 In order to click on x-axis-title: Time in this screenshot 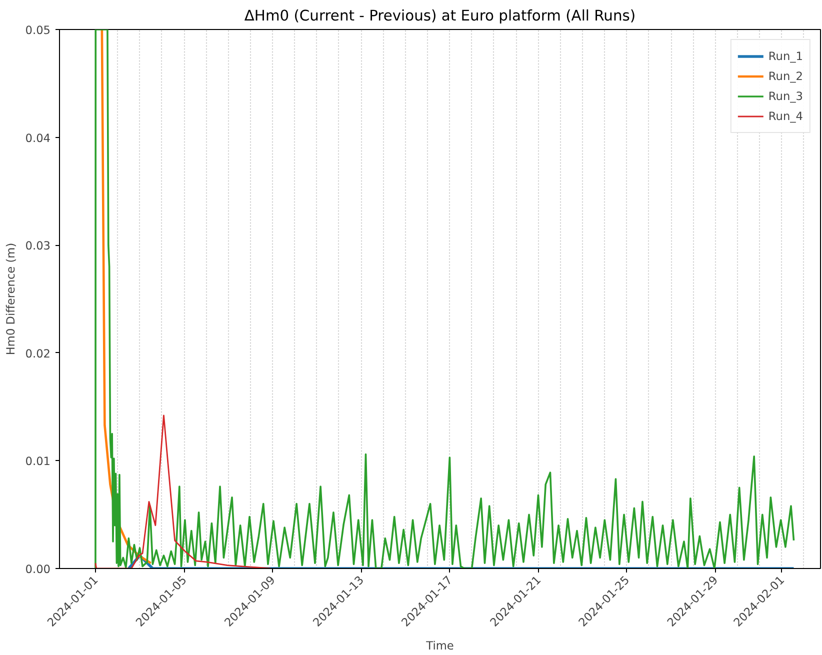, I will do `click(439, 645)`.